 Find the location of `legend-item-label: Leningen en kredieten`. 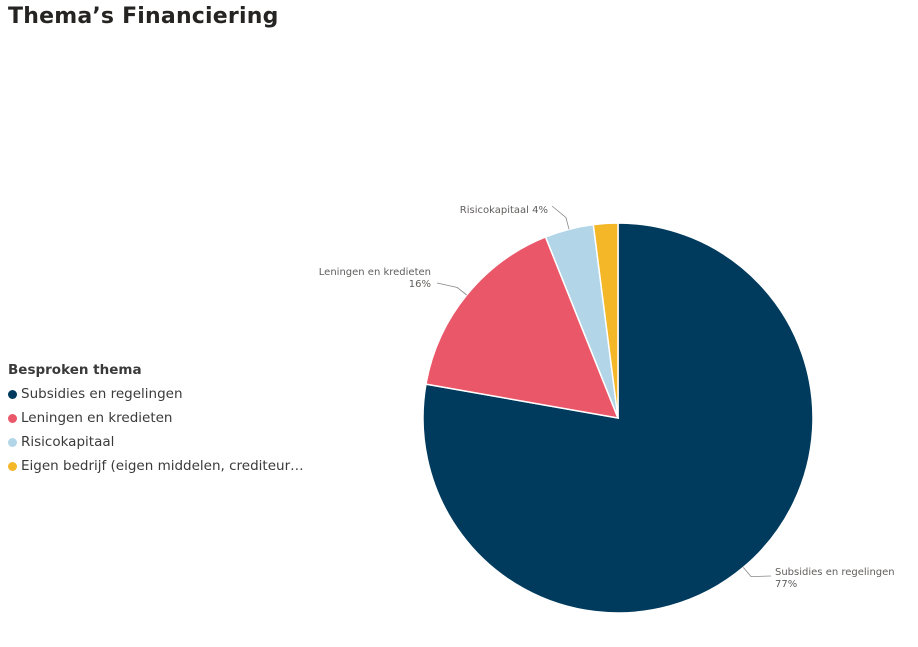

legend-item-label: Leningen en kredieten is located at coordinates (97, 418).